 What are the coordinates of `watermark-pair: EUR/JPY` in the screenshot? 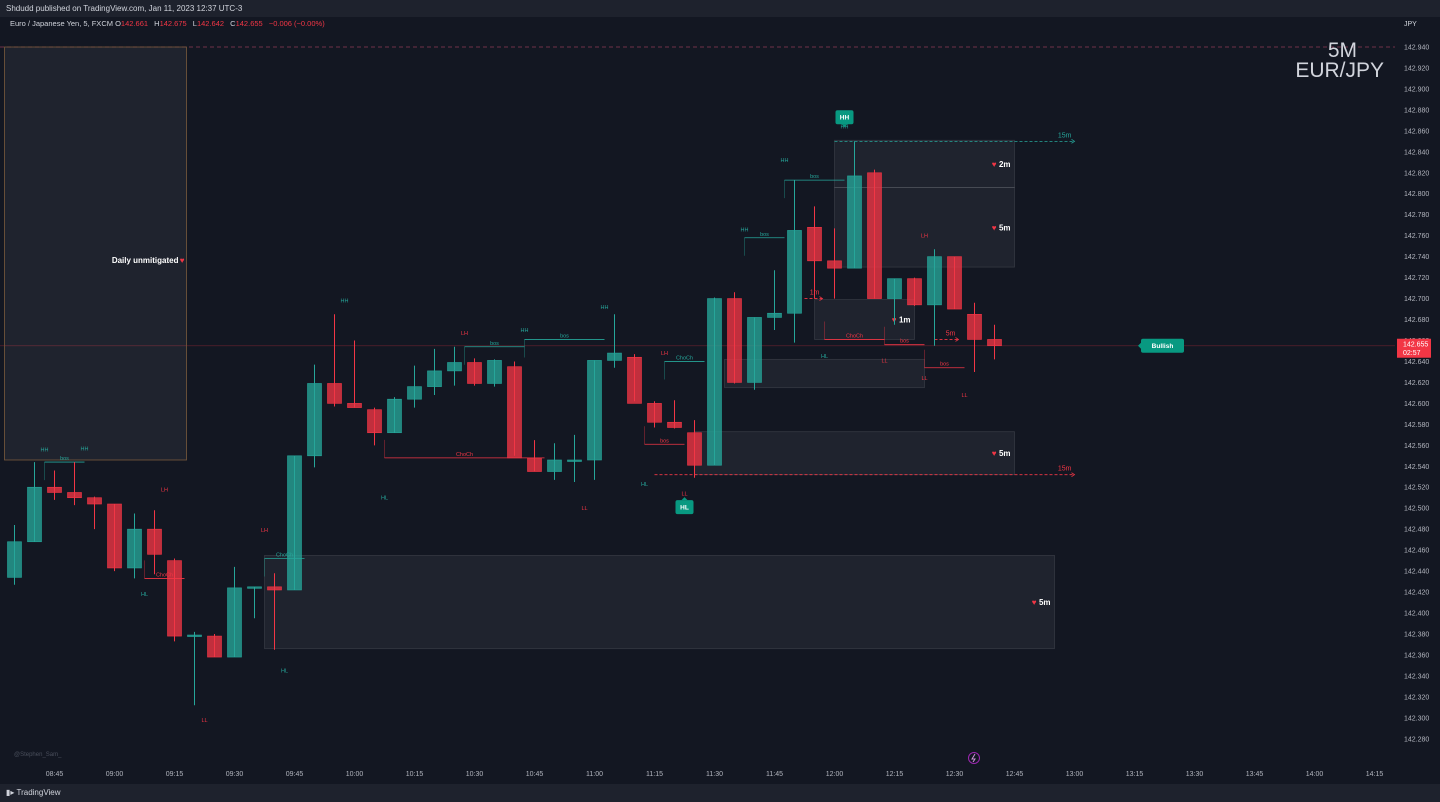 It's located at (1339, 70).